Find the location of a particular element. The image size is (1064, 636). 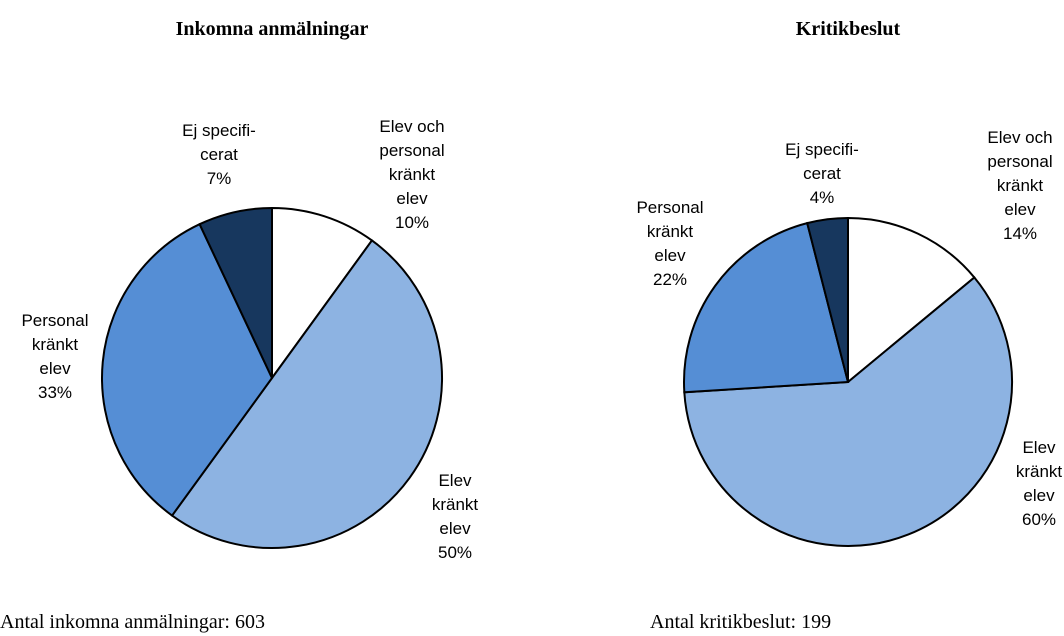

note: Antal inkomna anmälningar: 603 is located at coordinates (132, 622).